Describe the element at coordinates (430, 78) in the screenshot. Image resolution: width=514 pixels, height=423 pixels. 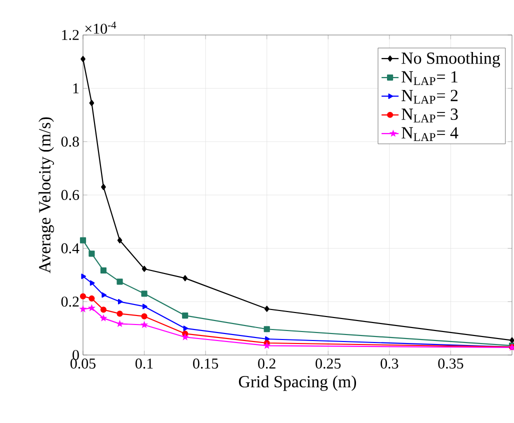
I see `legend-label: N$_{LAP}$= 1` at that location.